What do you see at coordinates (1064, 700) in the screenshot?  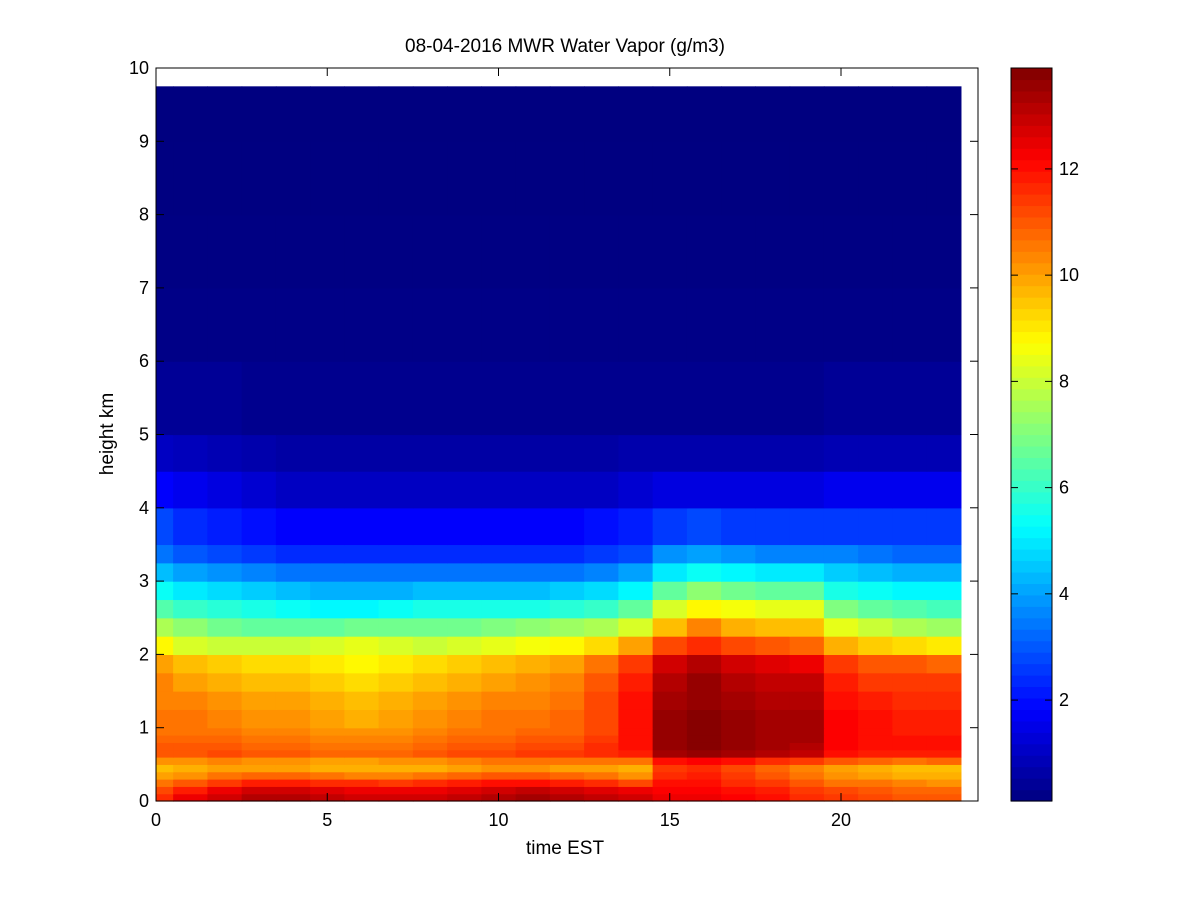 I see `colorbar-tick-label: 2` at bounding box center [1064, 700].